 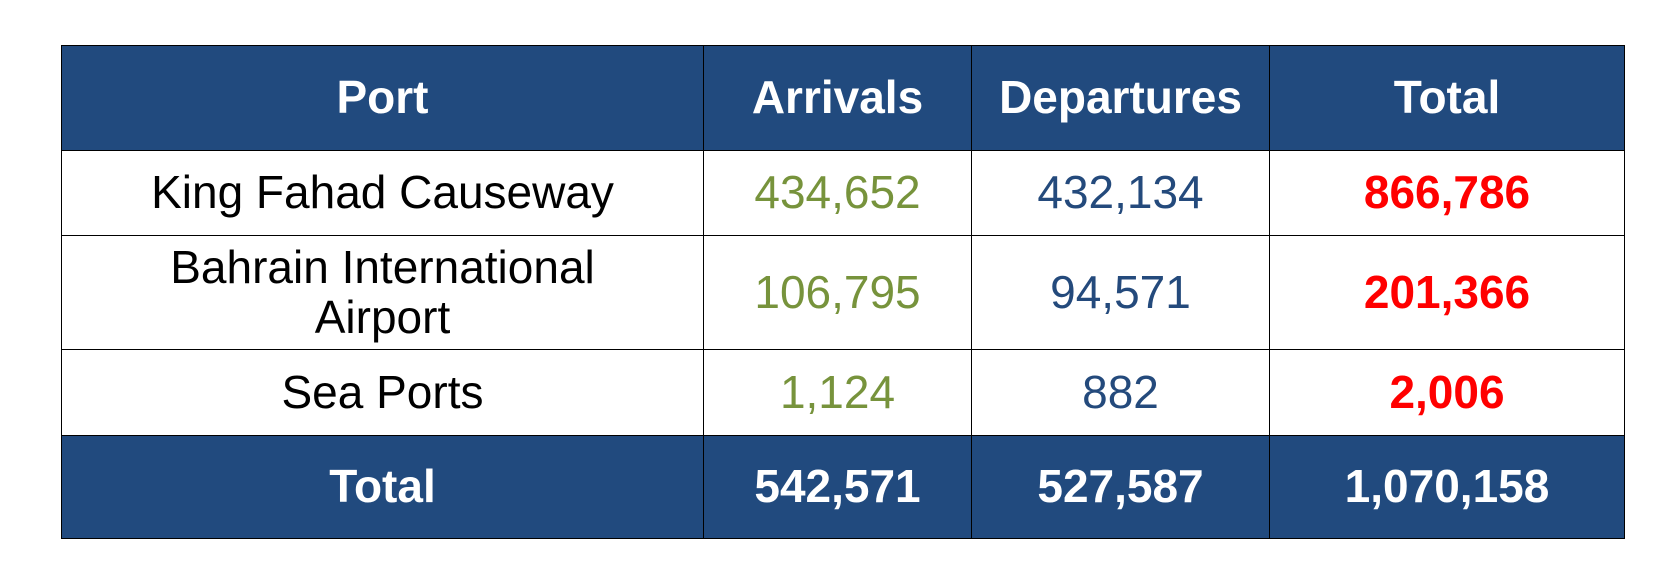 I want to click on table-cell: 201,366, so click(x=1447, y=292).